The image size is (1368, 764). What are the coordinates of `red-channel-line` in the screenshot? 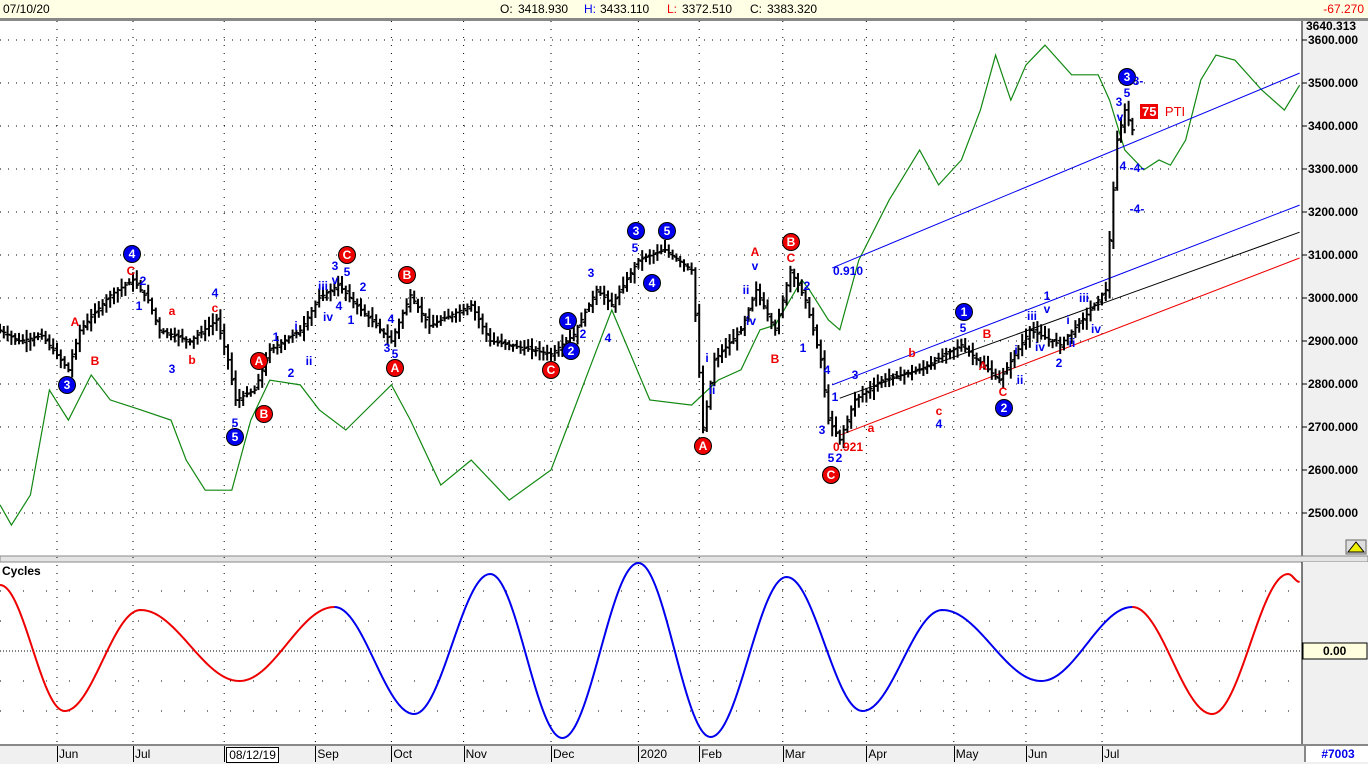 It's located at (1069, 346).